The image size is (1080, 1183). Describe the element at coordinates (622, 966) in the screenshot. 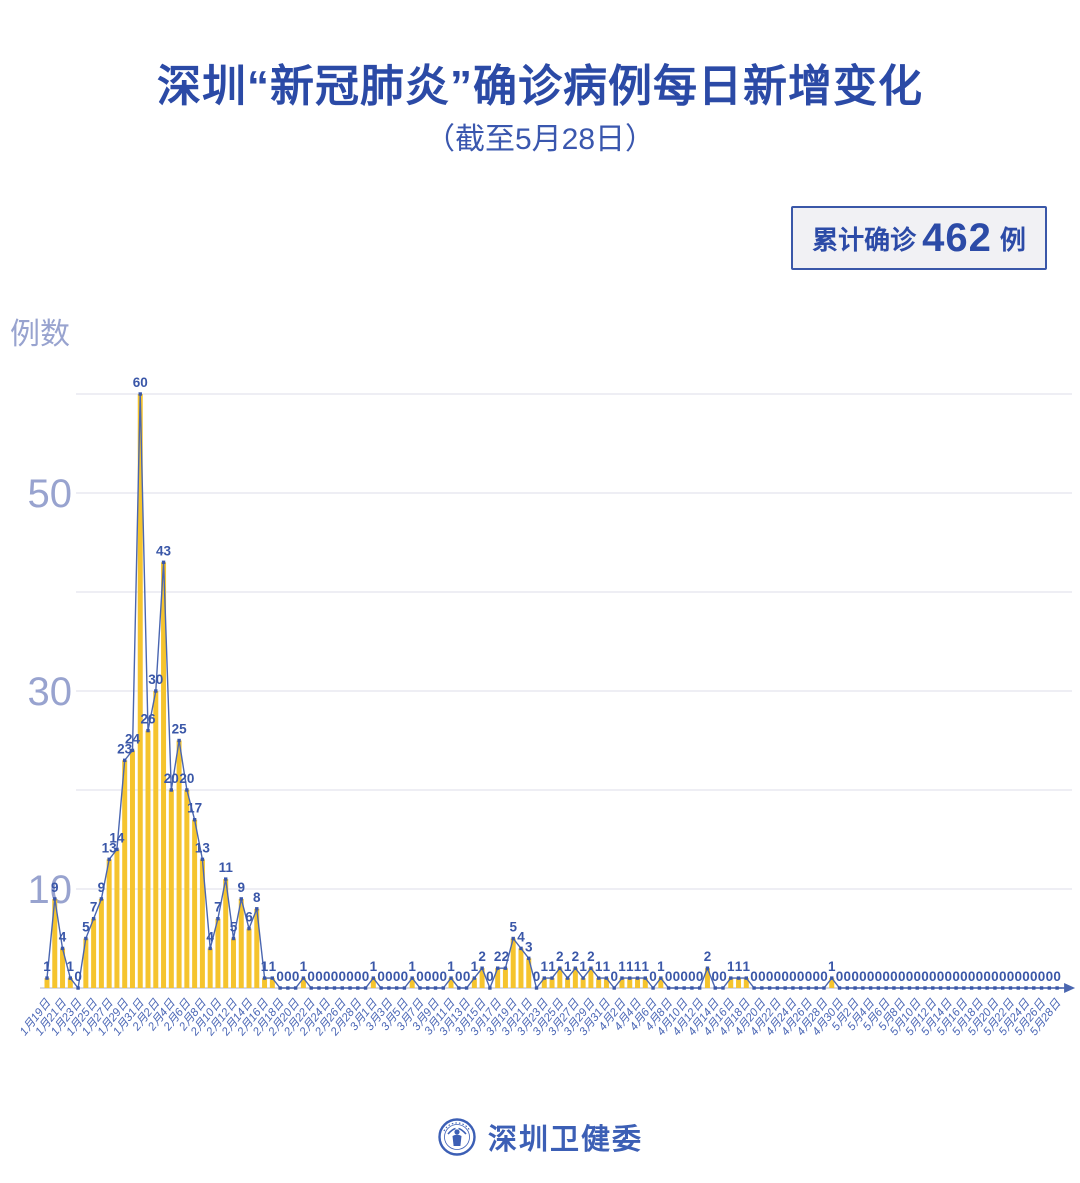

I see `value-label-day-74: 1` at that location.